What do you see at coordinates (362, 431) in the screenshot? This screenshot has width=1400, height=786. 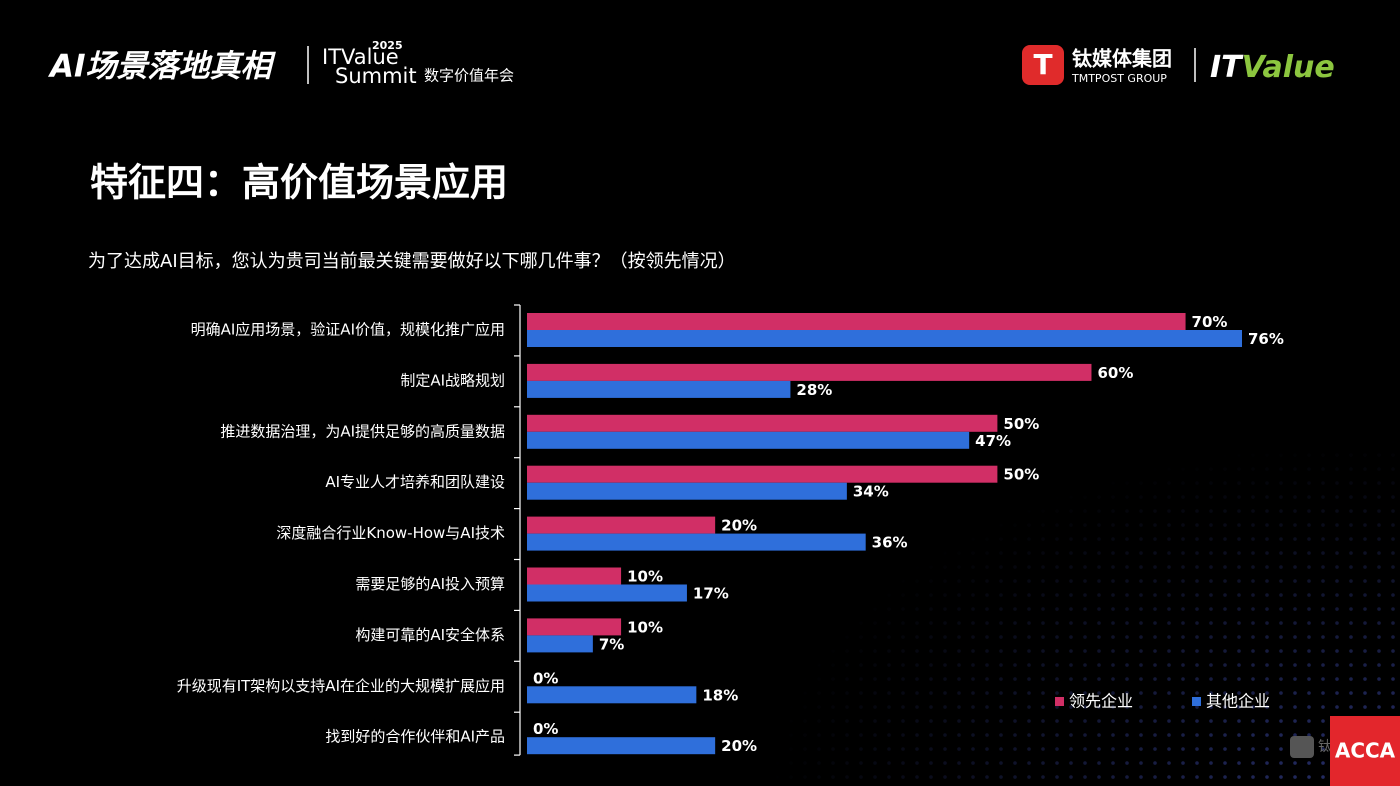 I see `category-label: 推进数据治理，为AI提供足够的高质量数据` at bounding box center [362, 431].